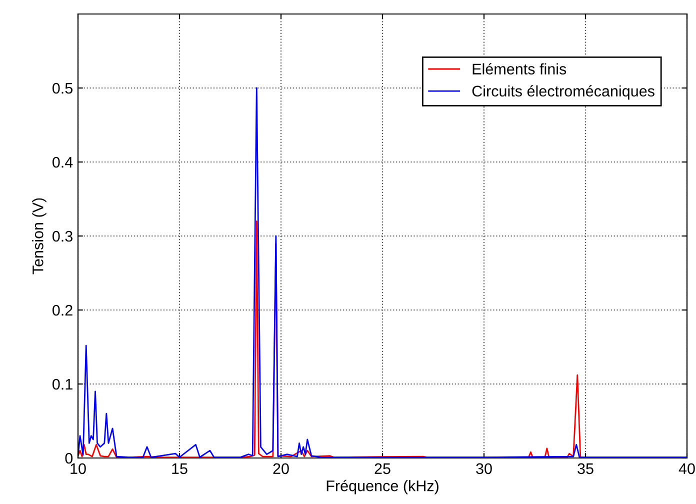 Image resolution: width=696 pixels, height=504 pixels. I want to click on x-tick-label: 35, so click(586, 468).